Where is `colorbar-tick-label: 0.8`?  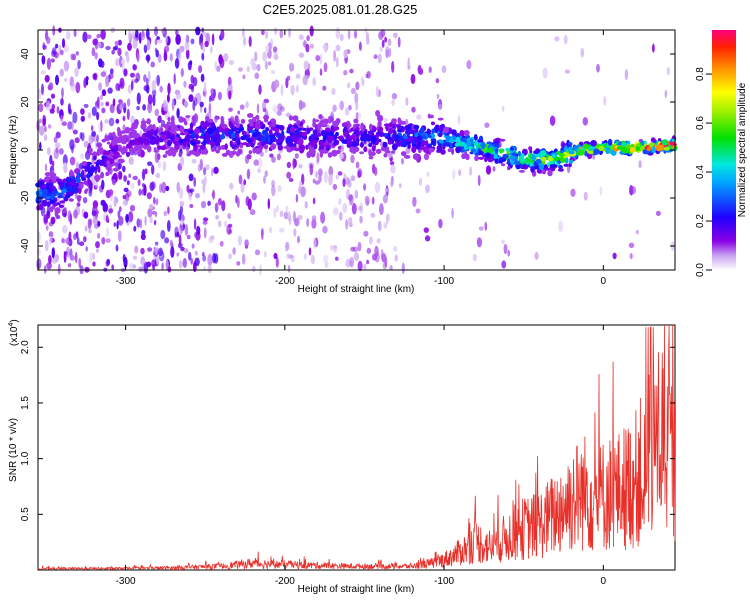
colorbar-tick-label: 0.8 is located at coordinates (700, 74).